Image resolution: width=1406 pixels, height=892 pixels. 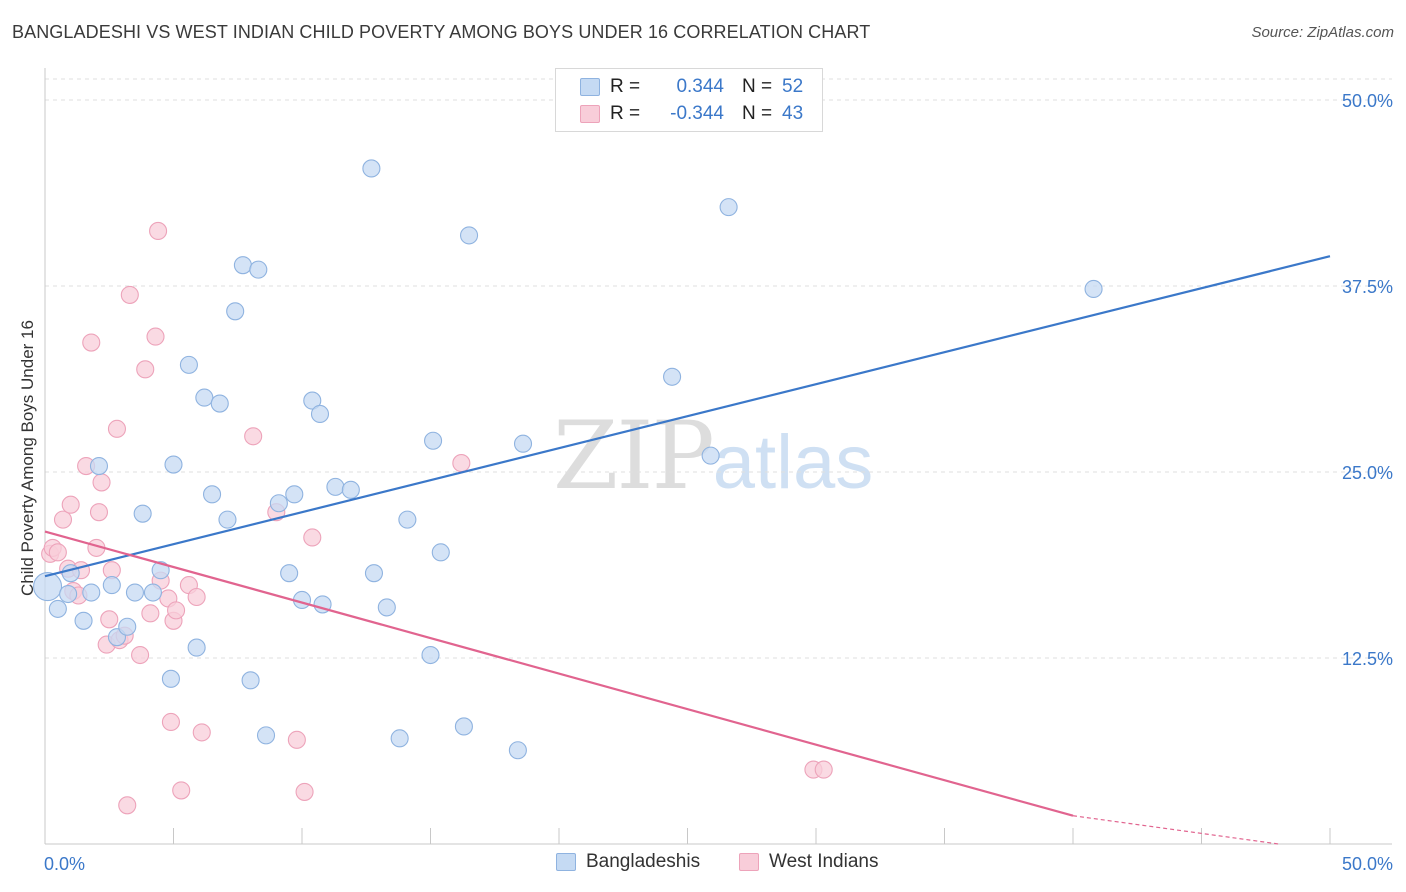 I want to click on zipatlas-watermark: ZIPatlas, so click(x=713, y=456).